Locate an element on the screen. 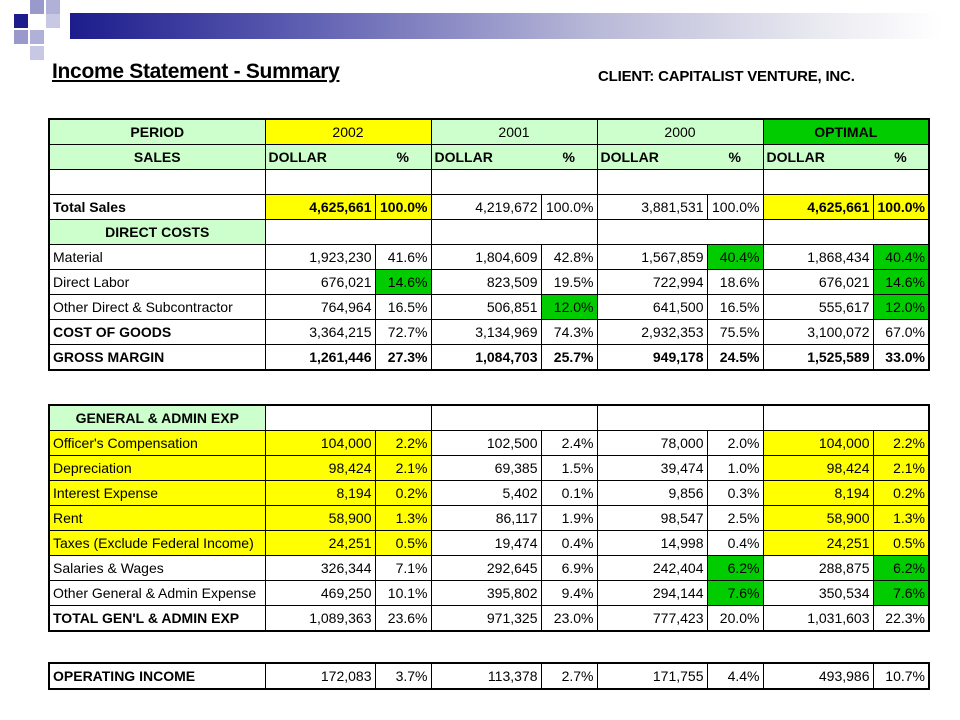  value-cell: 493,986 is located at coordinates (818, 676).